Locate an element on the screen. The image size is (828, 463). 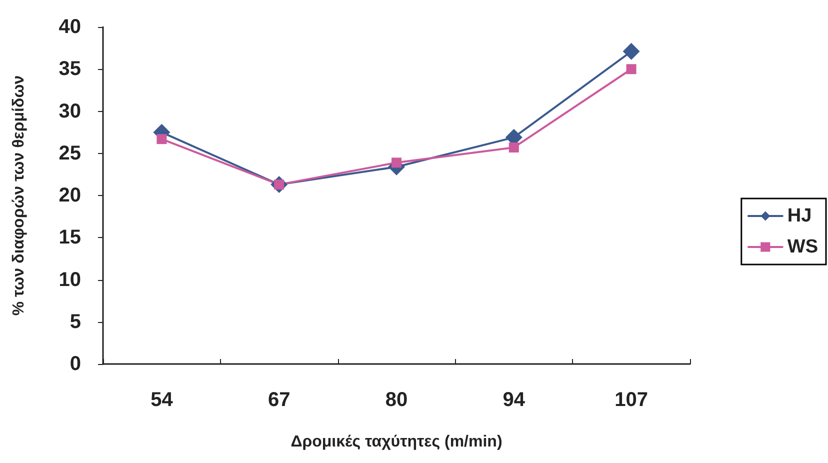
y-tick-label: 10 is located at coordinates (69, 279).